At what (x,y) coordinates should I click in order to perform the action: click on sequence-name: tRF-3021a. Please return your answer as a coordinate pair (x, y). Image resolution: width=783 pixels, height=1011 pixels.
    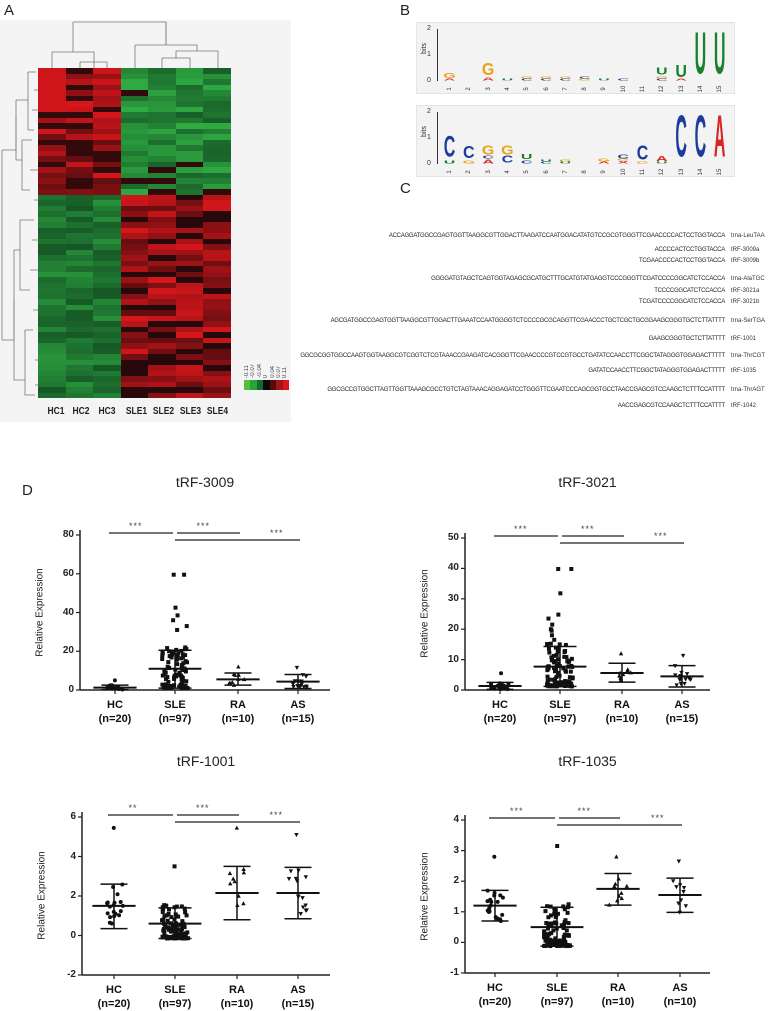
    Looking at the image, I should click on (745, 291).